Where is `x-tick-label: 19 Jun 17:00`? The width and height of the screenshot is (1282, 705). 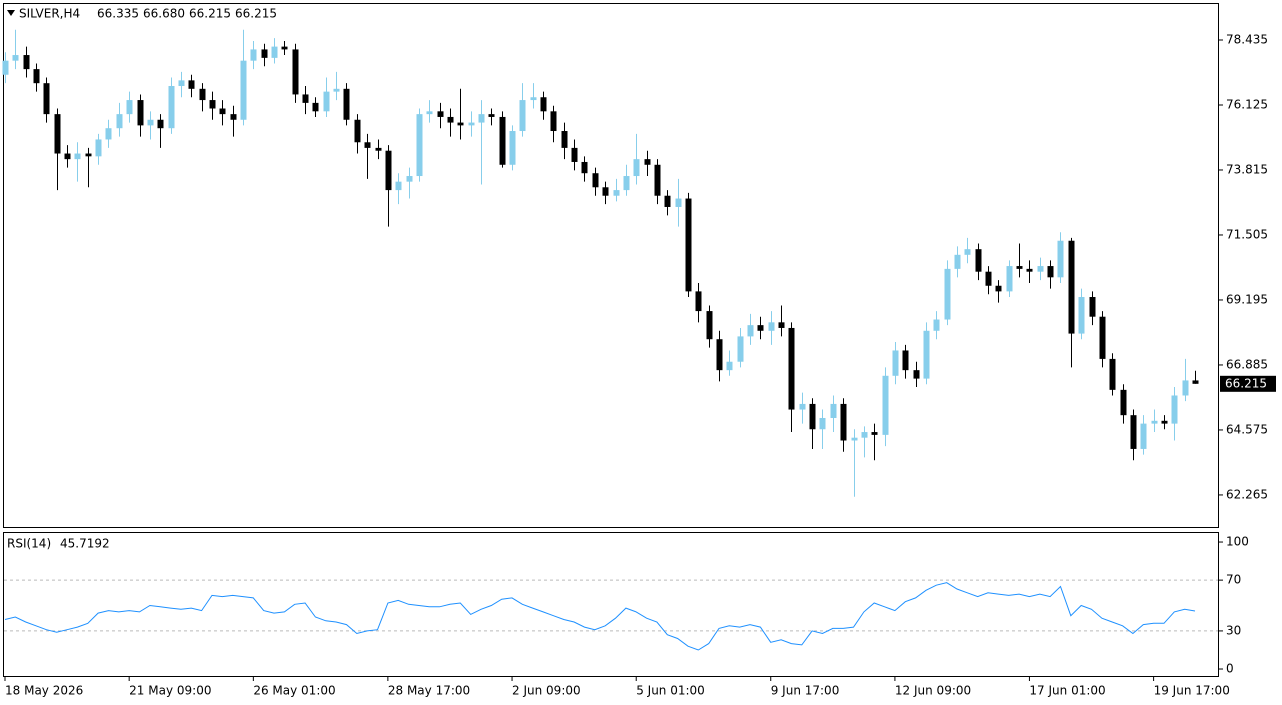 x-tick-label: 19 Jun 17:00 is located at coordinates (1192, 691).